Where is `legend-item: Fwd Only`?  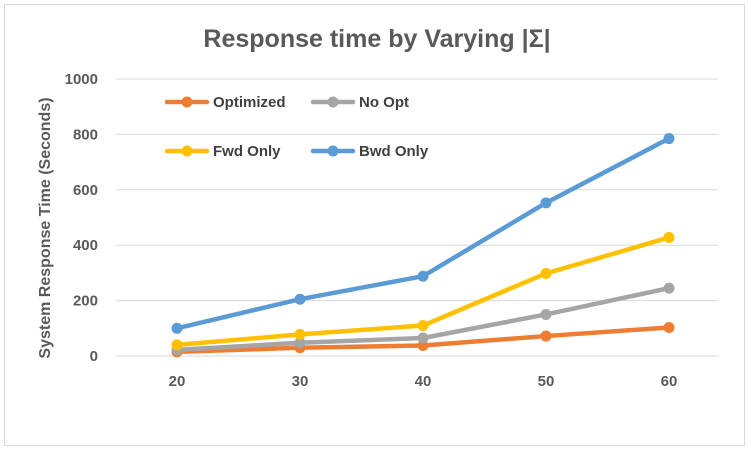 legend-item: Fwd Only is located at coordinates (222, 151).